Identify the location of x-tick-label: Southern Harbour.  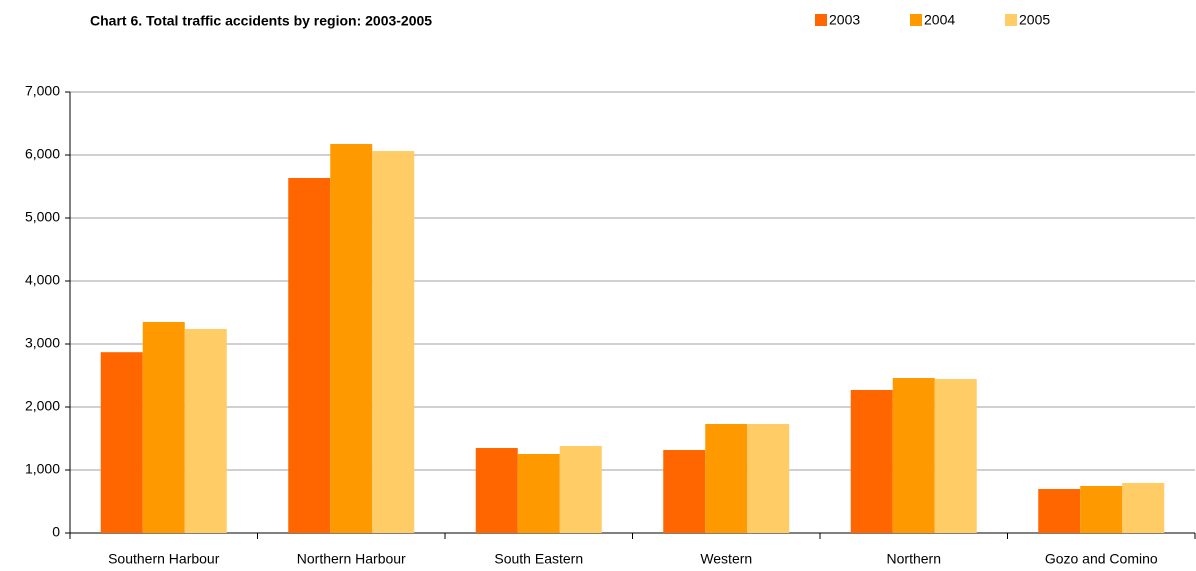
(164, 559).